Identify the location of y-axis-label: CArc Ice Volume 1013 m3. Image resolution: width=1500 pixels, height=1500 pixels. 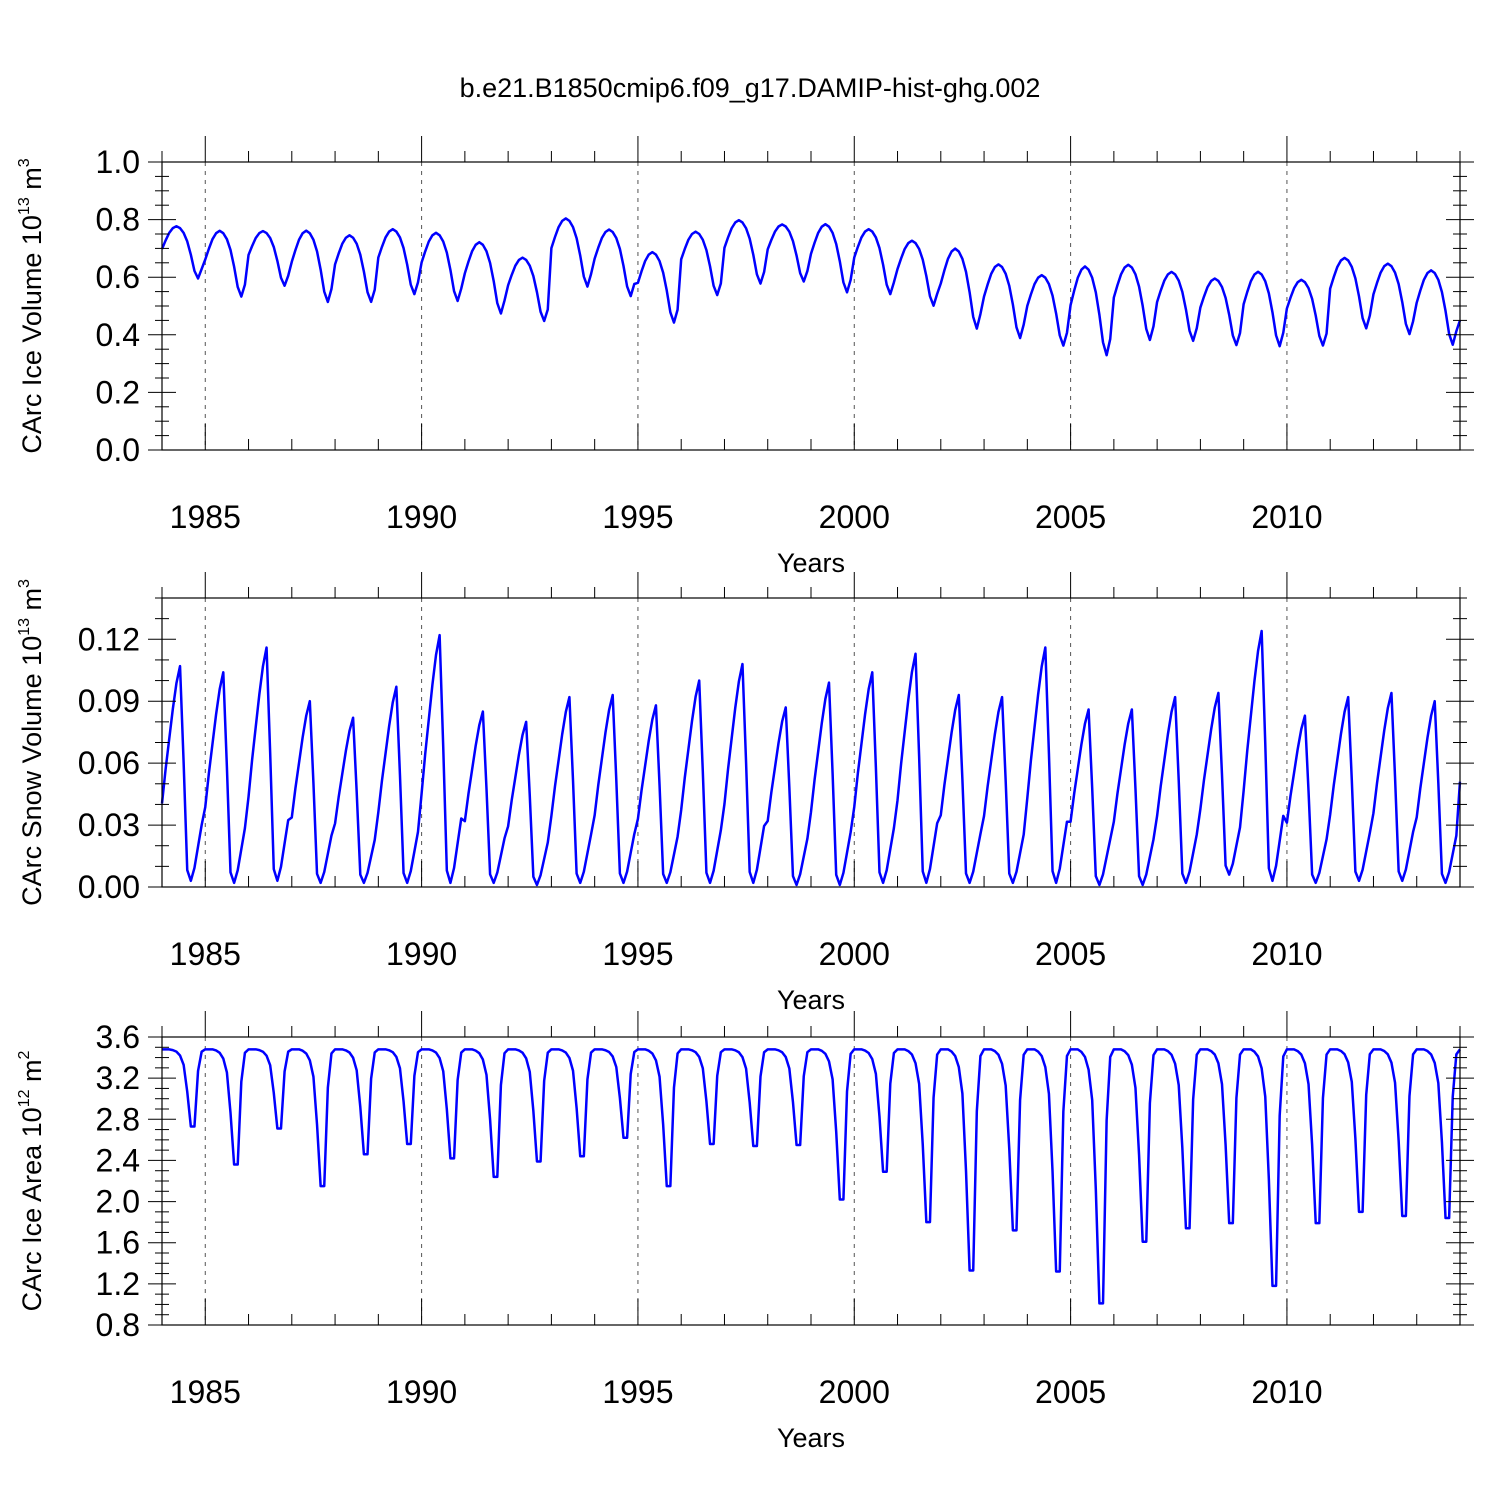
(31, 305).